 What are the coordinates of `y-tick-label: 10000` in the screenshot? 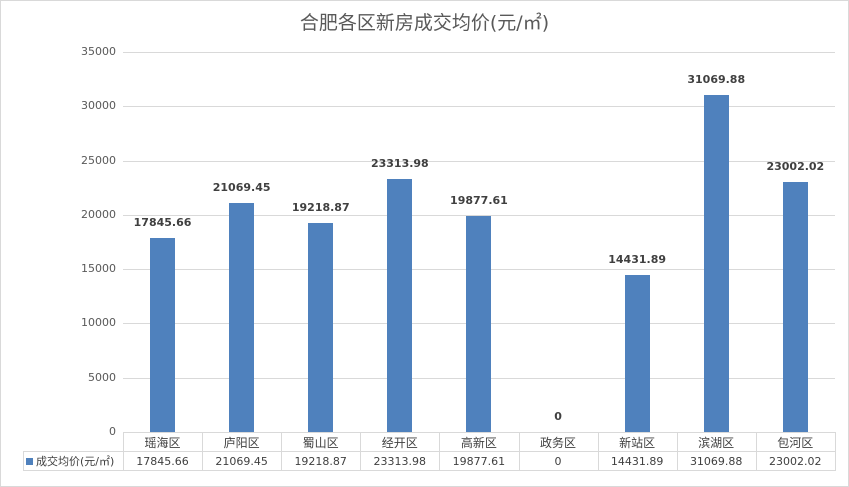 It's located at (98, 322).